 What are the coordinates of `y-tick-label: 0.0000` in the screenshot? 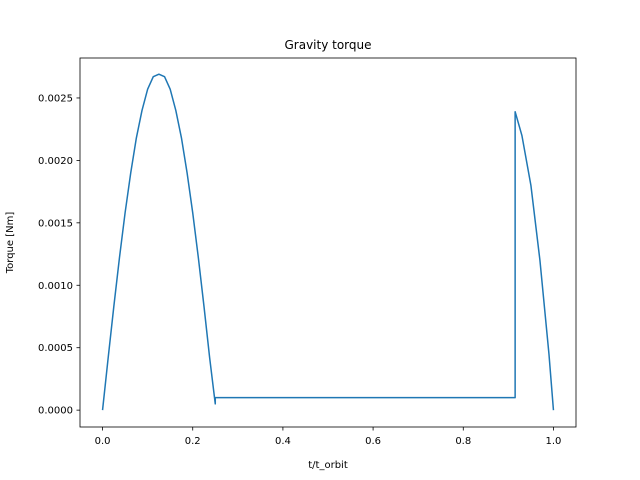 It's located at (55, 411).